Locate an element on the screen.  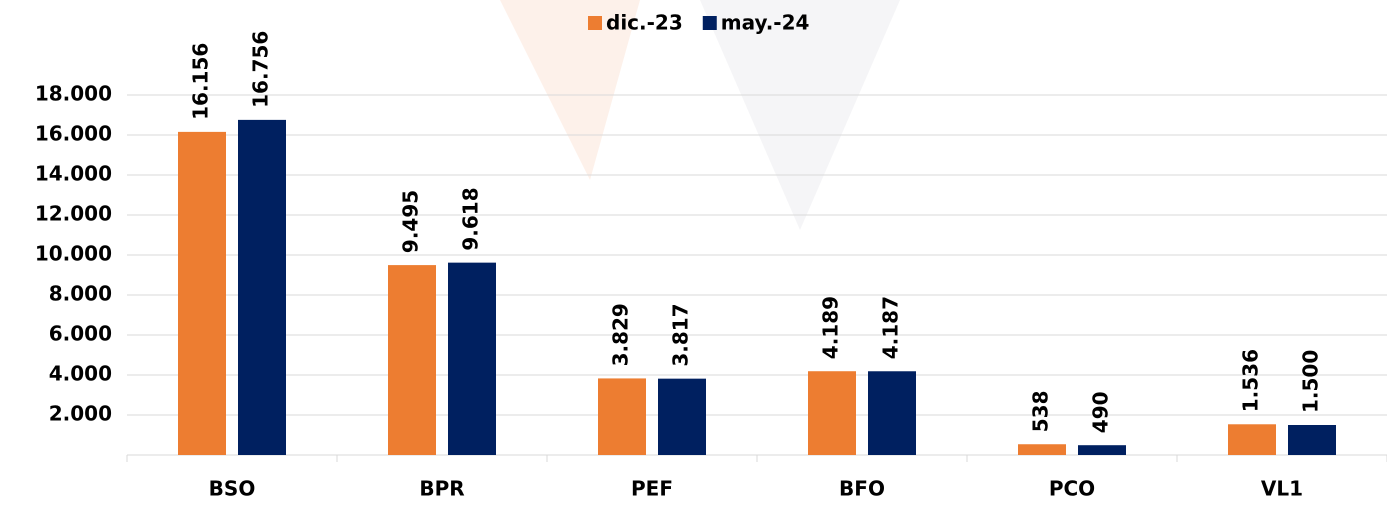
data-label: 1.500 is located at coordinates (1311, 381).